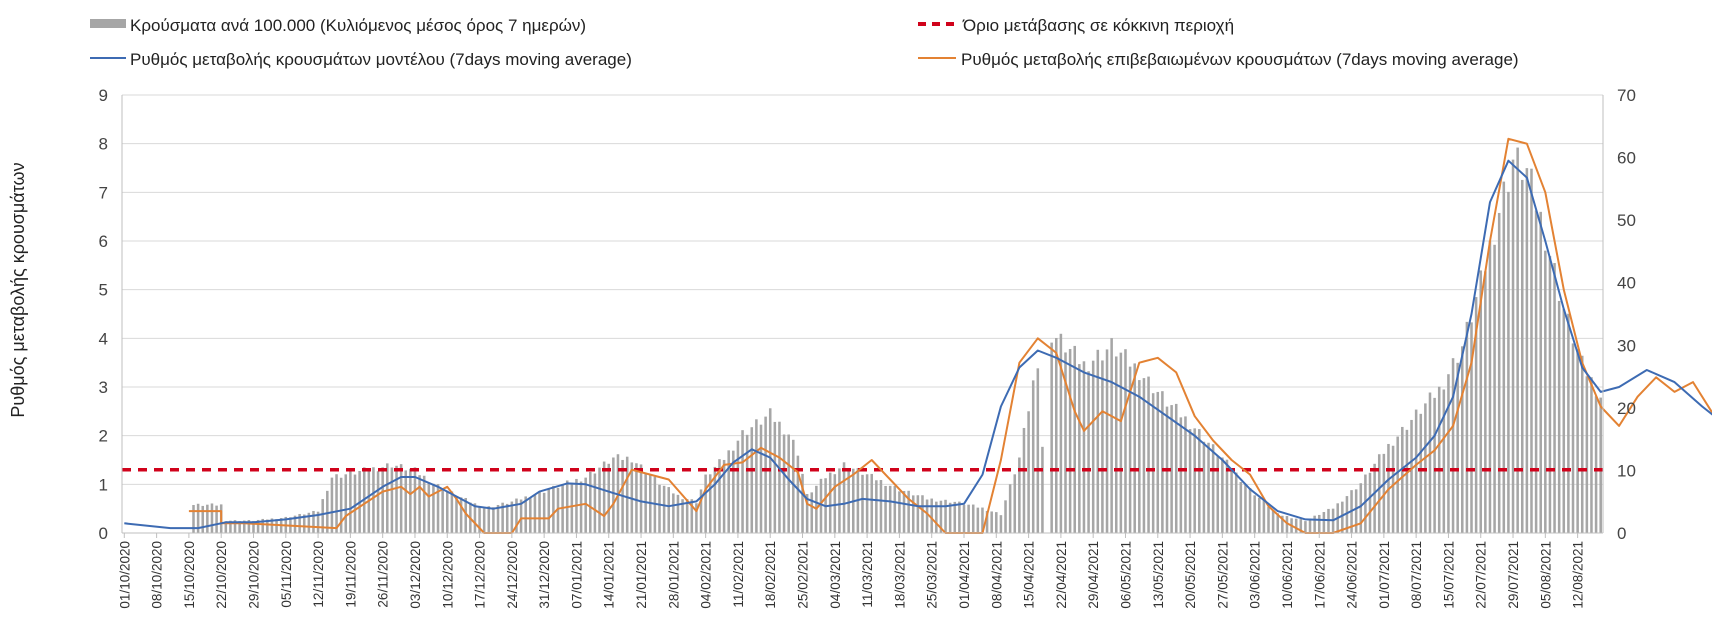 This screenshot has width=1712, height=641. I want to click on y-left-tick-label: 1, so click(103, 484).